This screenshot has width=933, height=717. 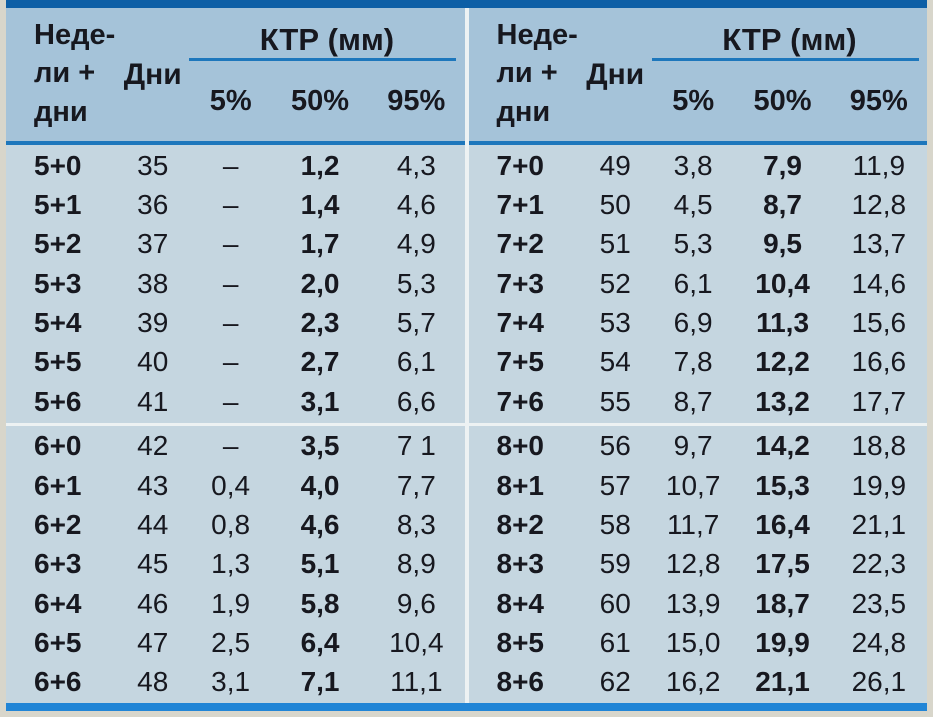 I want to click on cell-weeks-days: 5+3, so click(x=58, y=283).